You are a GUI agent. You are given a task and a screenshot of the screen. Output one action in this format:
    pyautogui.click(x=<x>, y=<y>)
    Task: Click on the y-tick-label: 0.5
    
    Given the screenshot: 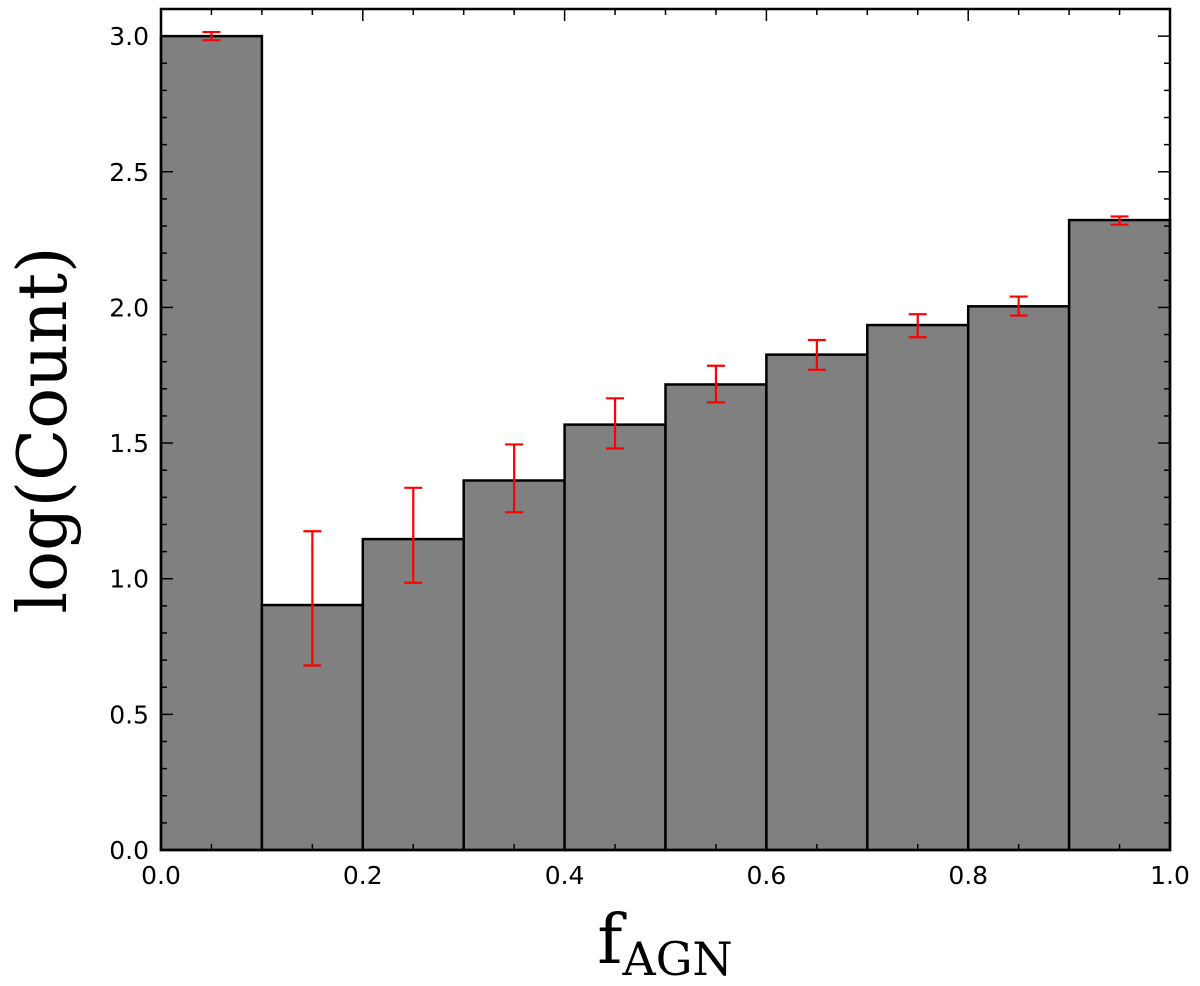 What is the action you would take?
    pyautogui.click(x=129, y=714)
    